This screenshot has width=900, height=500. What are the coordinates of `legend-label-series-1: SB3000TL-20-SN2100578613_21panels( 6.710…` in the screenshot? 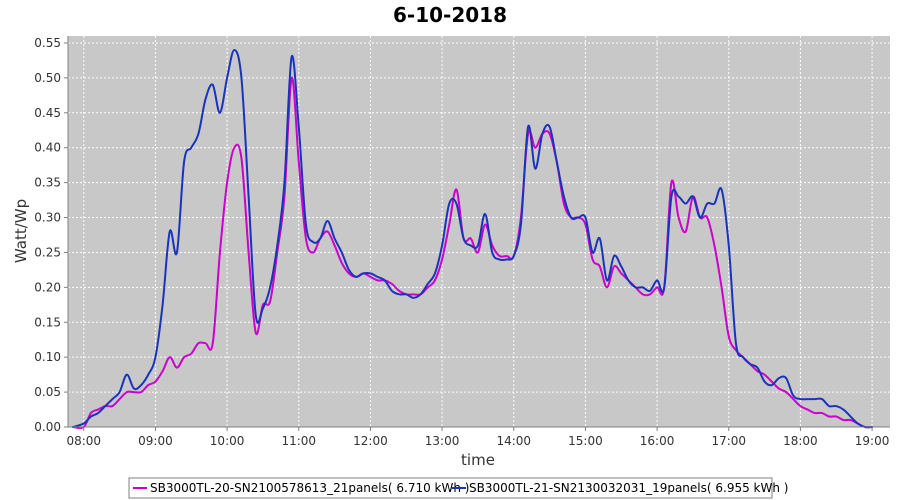 It's located at (309, 488).